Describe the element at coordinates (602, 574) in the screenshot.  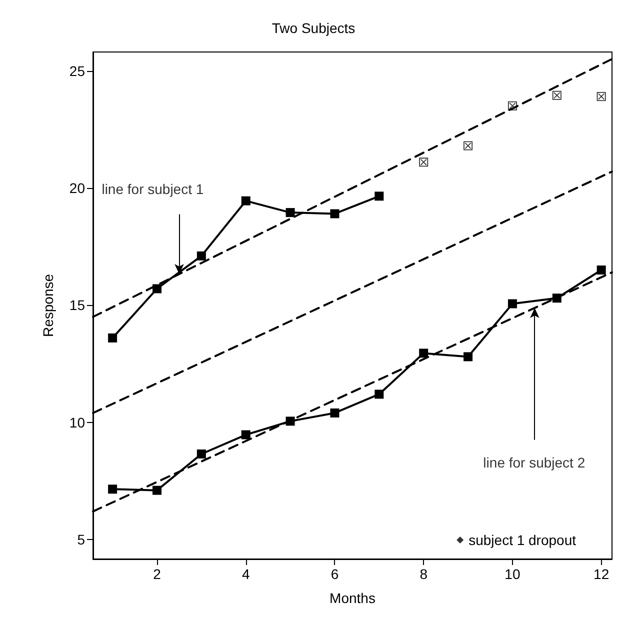
I see `x-tick-label: 12` at that location.